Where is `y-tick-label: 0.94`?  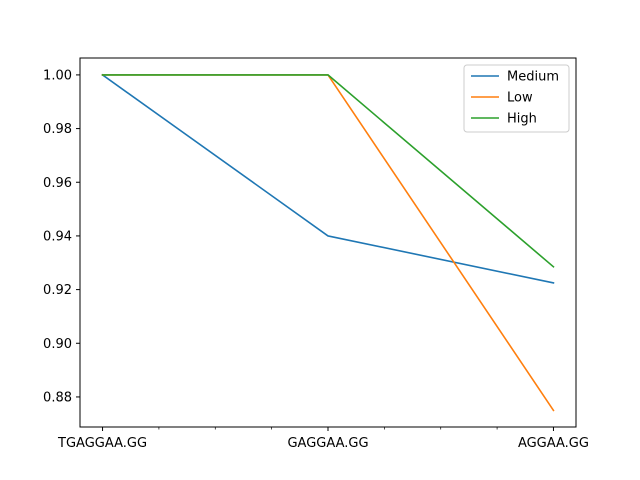 y-tick-label: 0.94 is located at coordinates (57, 236).